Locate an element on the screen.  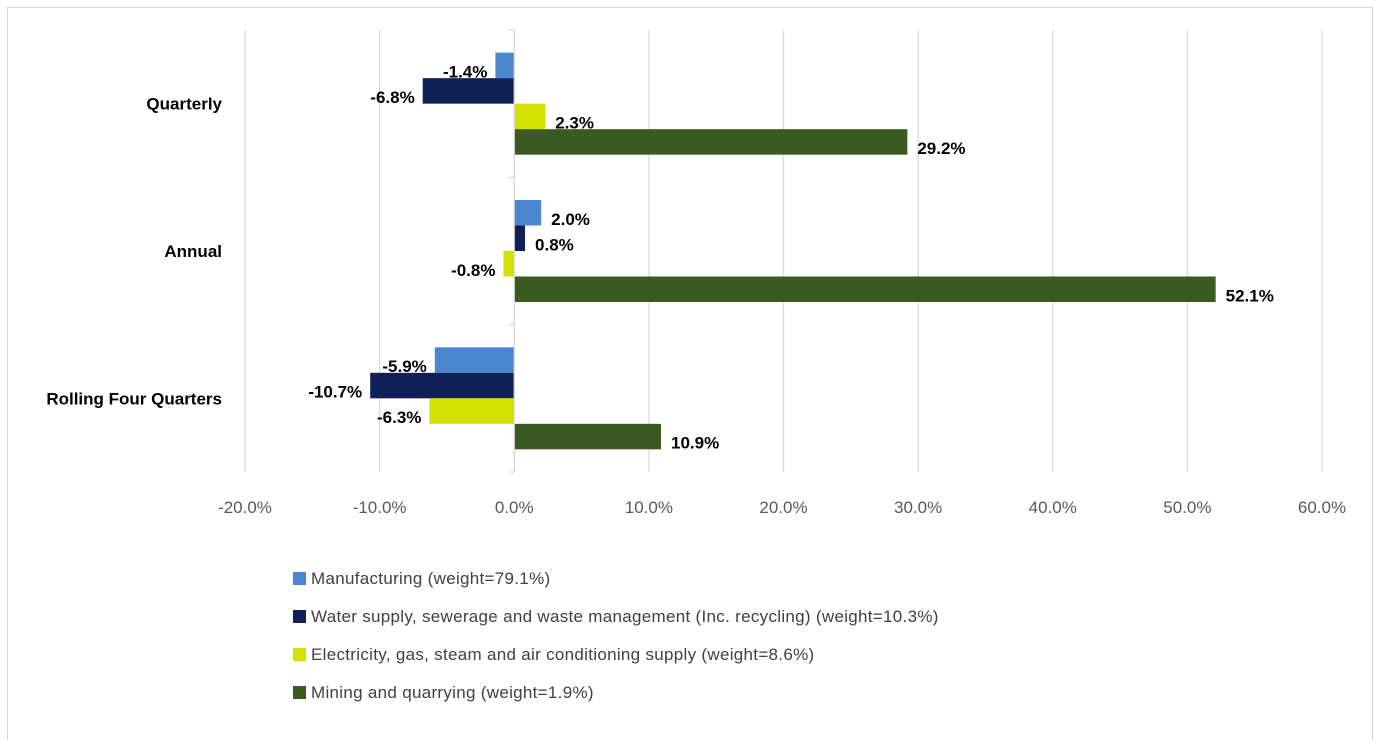
x-tick-label: -10.0% is located at coordinates (380, 507).